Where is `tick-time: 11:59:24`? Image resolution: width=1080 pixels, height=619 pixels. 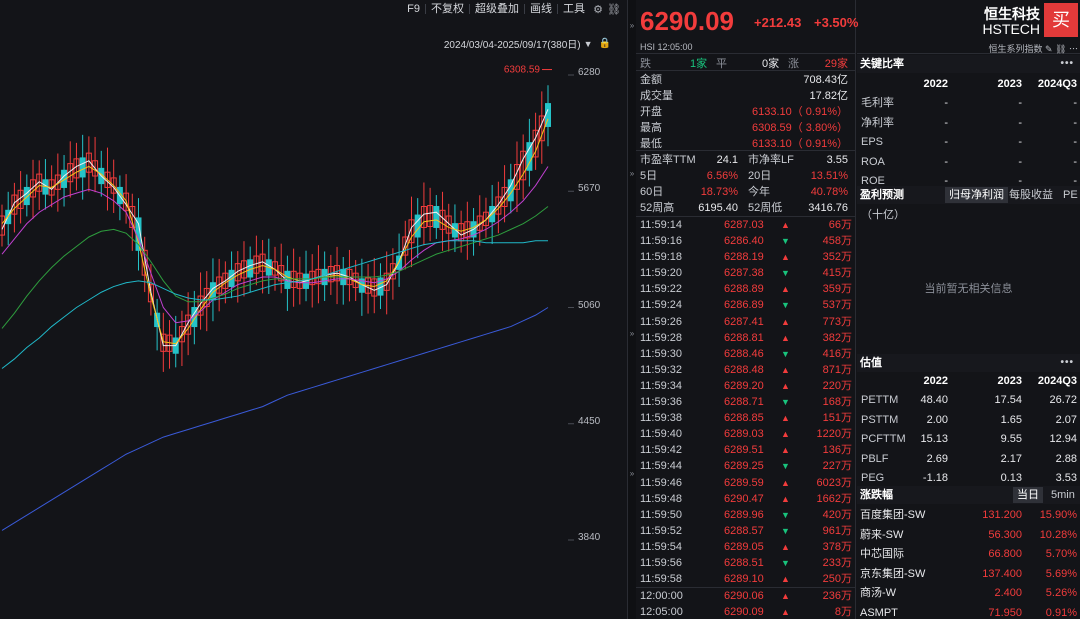 tick-time: 11:59:24 is located at coordinates (661, 305).